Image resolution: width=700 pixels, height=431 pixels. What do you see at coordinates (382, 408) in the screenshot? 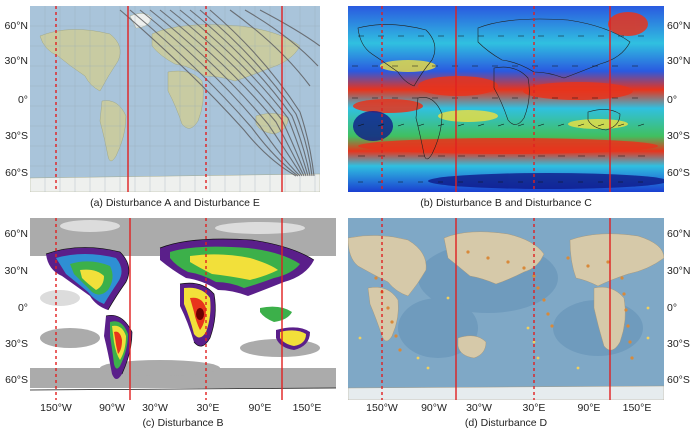
I see `lon-label-150w-d: 150°W` at bounding box center [382, 408].